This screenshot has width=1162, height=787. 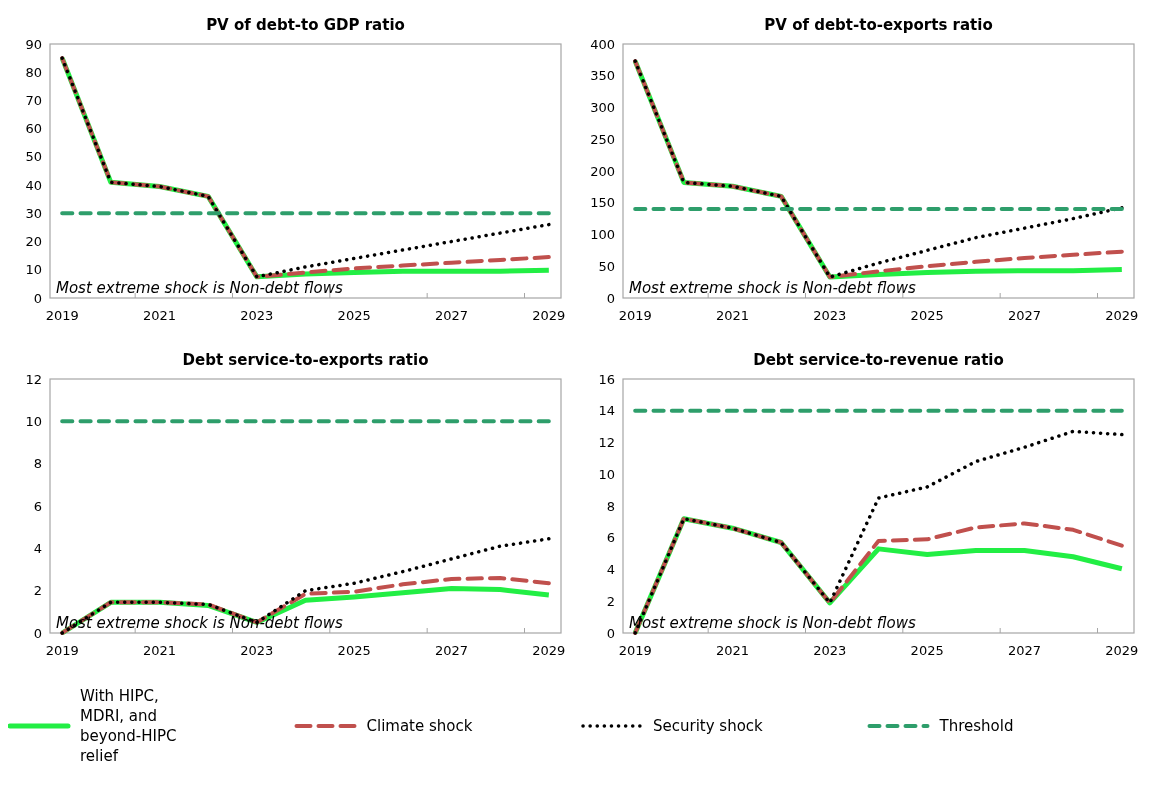 What do you see at coordinates (976, 726) in the screenshot?
I see `legend-label: Threshold` at bounding box center [976, 726].